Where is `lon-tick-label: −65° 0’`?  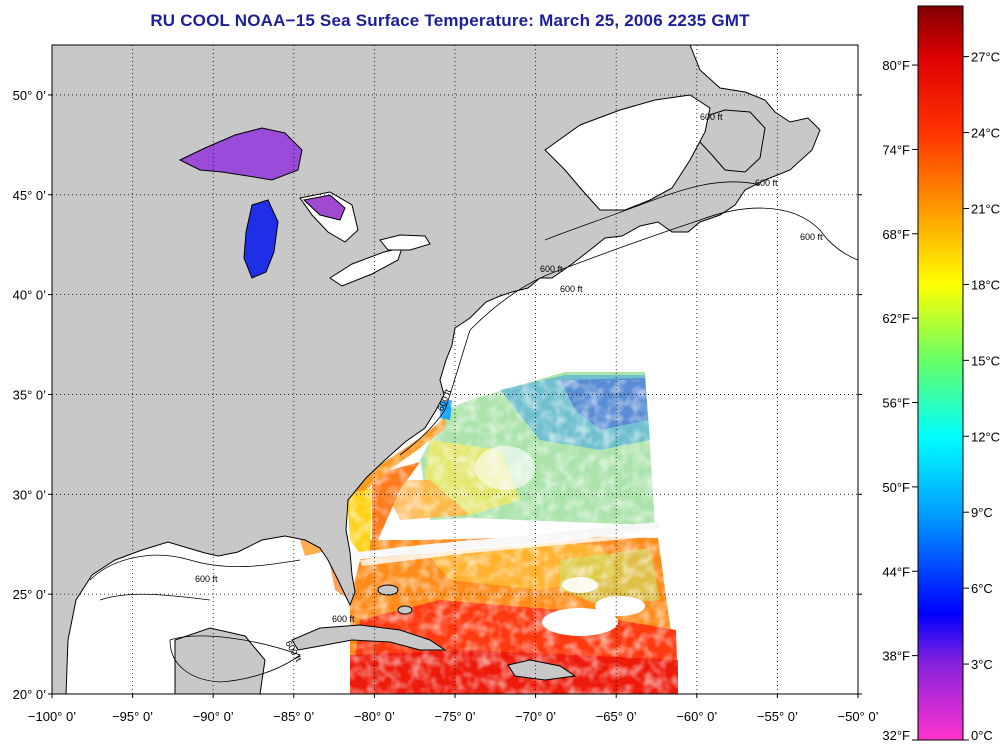 lon-tick-label: −65° 0’ is located at coordinates (616, 716).